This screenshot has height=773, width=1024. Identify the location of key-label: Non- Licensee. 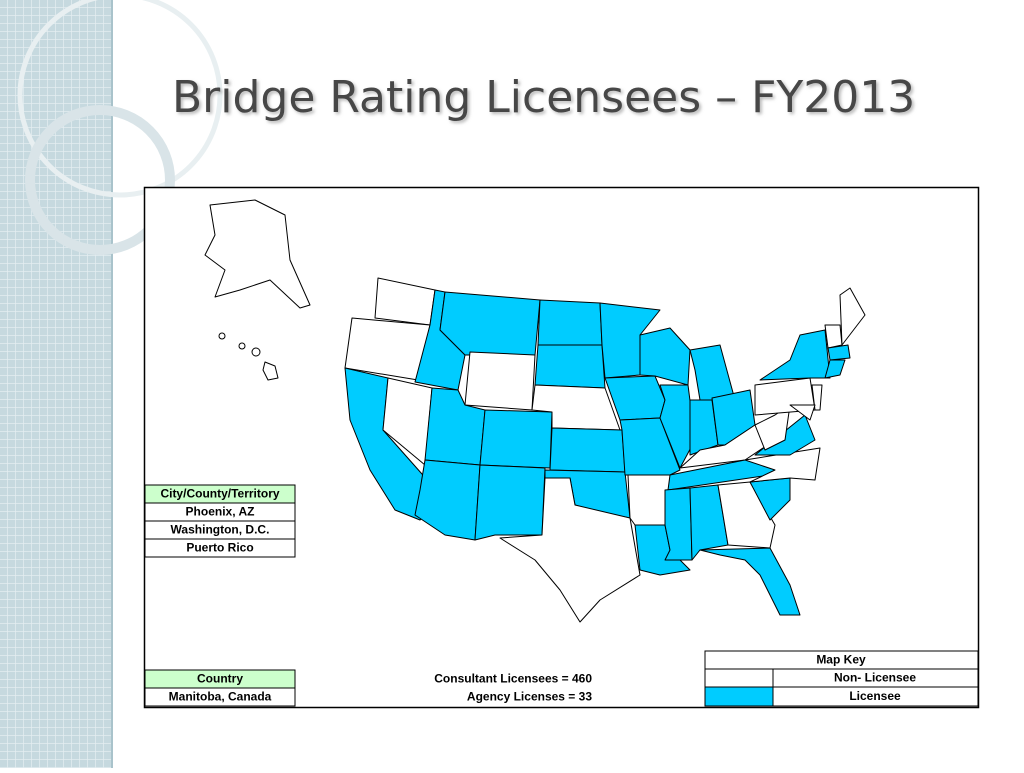
(875, 678).